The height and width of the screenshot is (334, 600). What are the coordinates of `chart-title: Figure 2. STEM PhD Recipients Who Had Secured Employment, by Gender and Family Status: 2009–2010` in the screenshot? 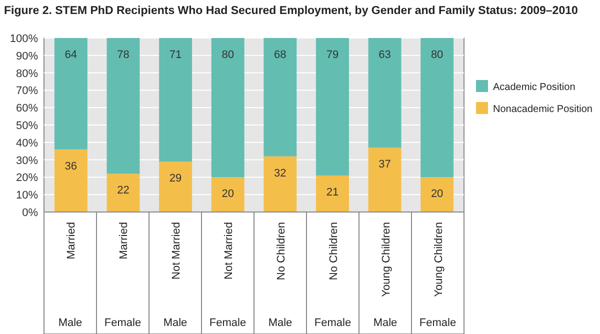 It's located at (291, 11).